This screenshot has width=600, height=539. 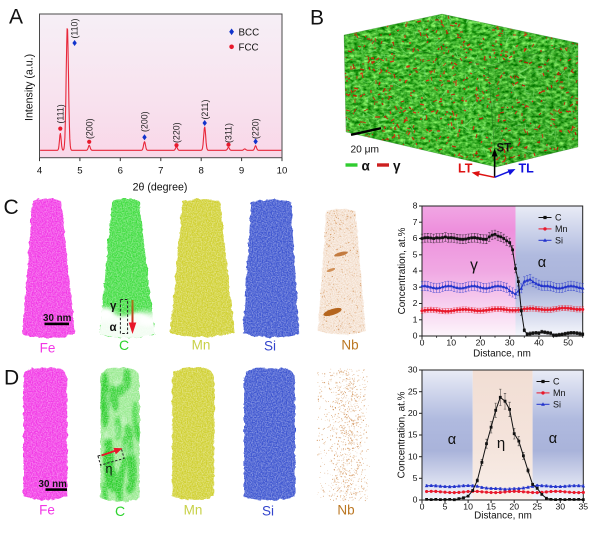 What do you see at coordinates (249, 32) in the screenshot?
I see `svg-text: BCC` at bounding box center [249, 32].